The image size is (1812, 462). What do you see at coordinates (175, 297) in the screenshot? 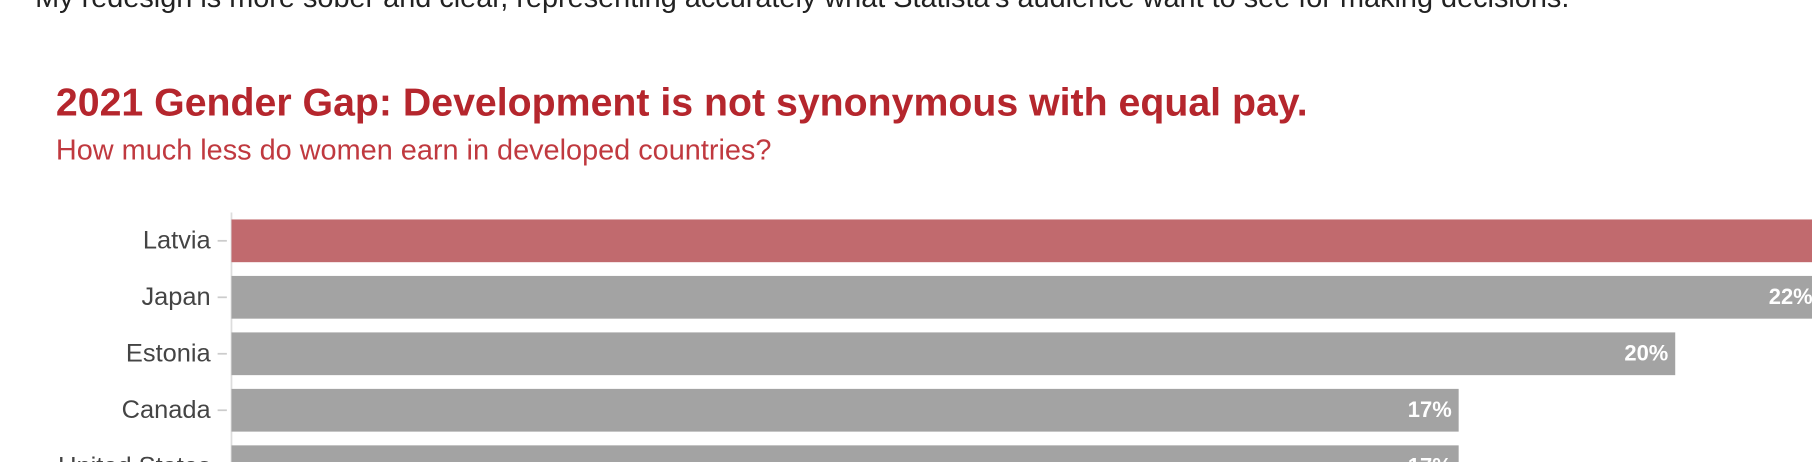
I see `category-label: Japan` at bounding box center [175, 297].